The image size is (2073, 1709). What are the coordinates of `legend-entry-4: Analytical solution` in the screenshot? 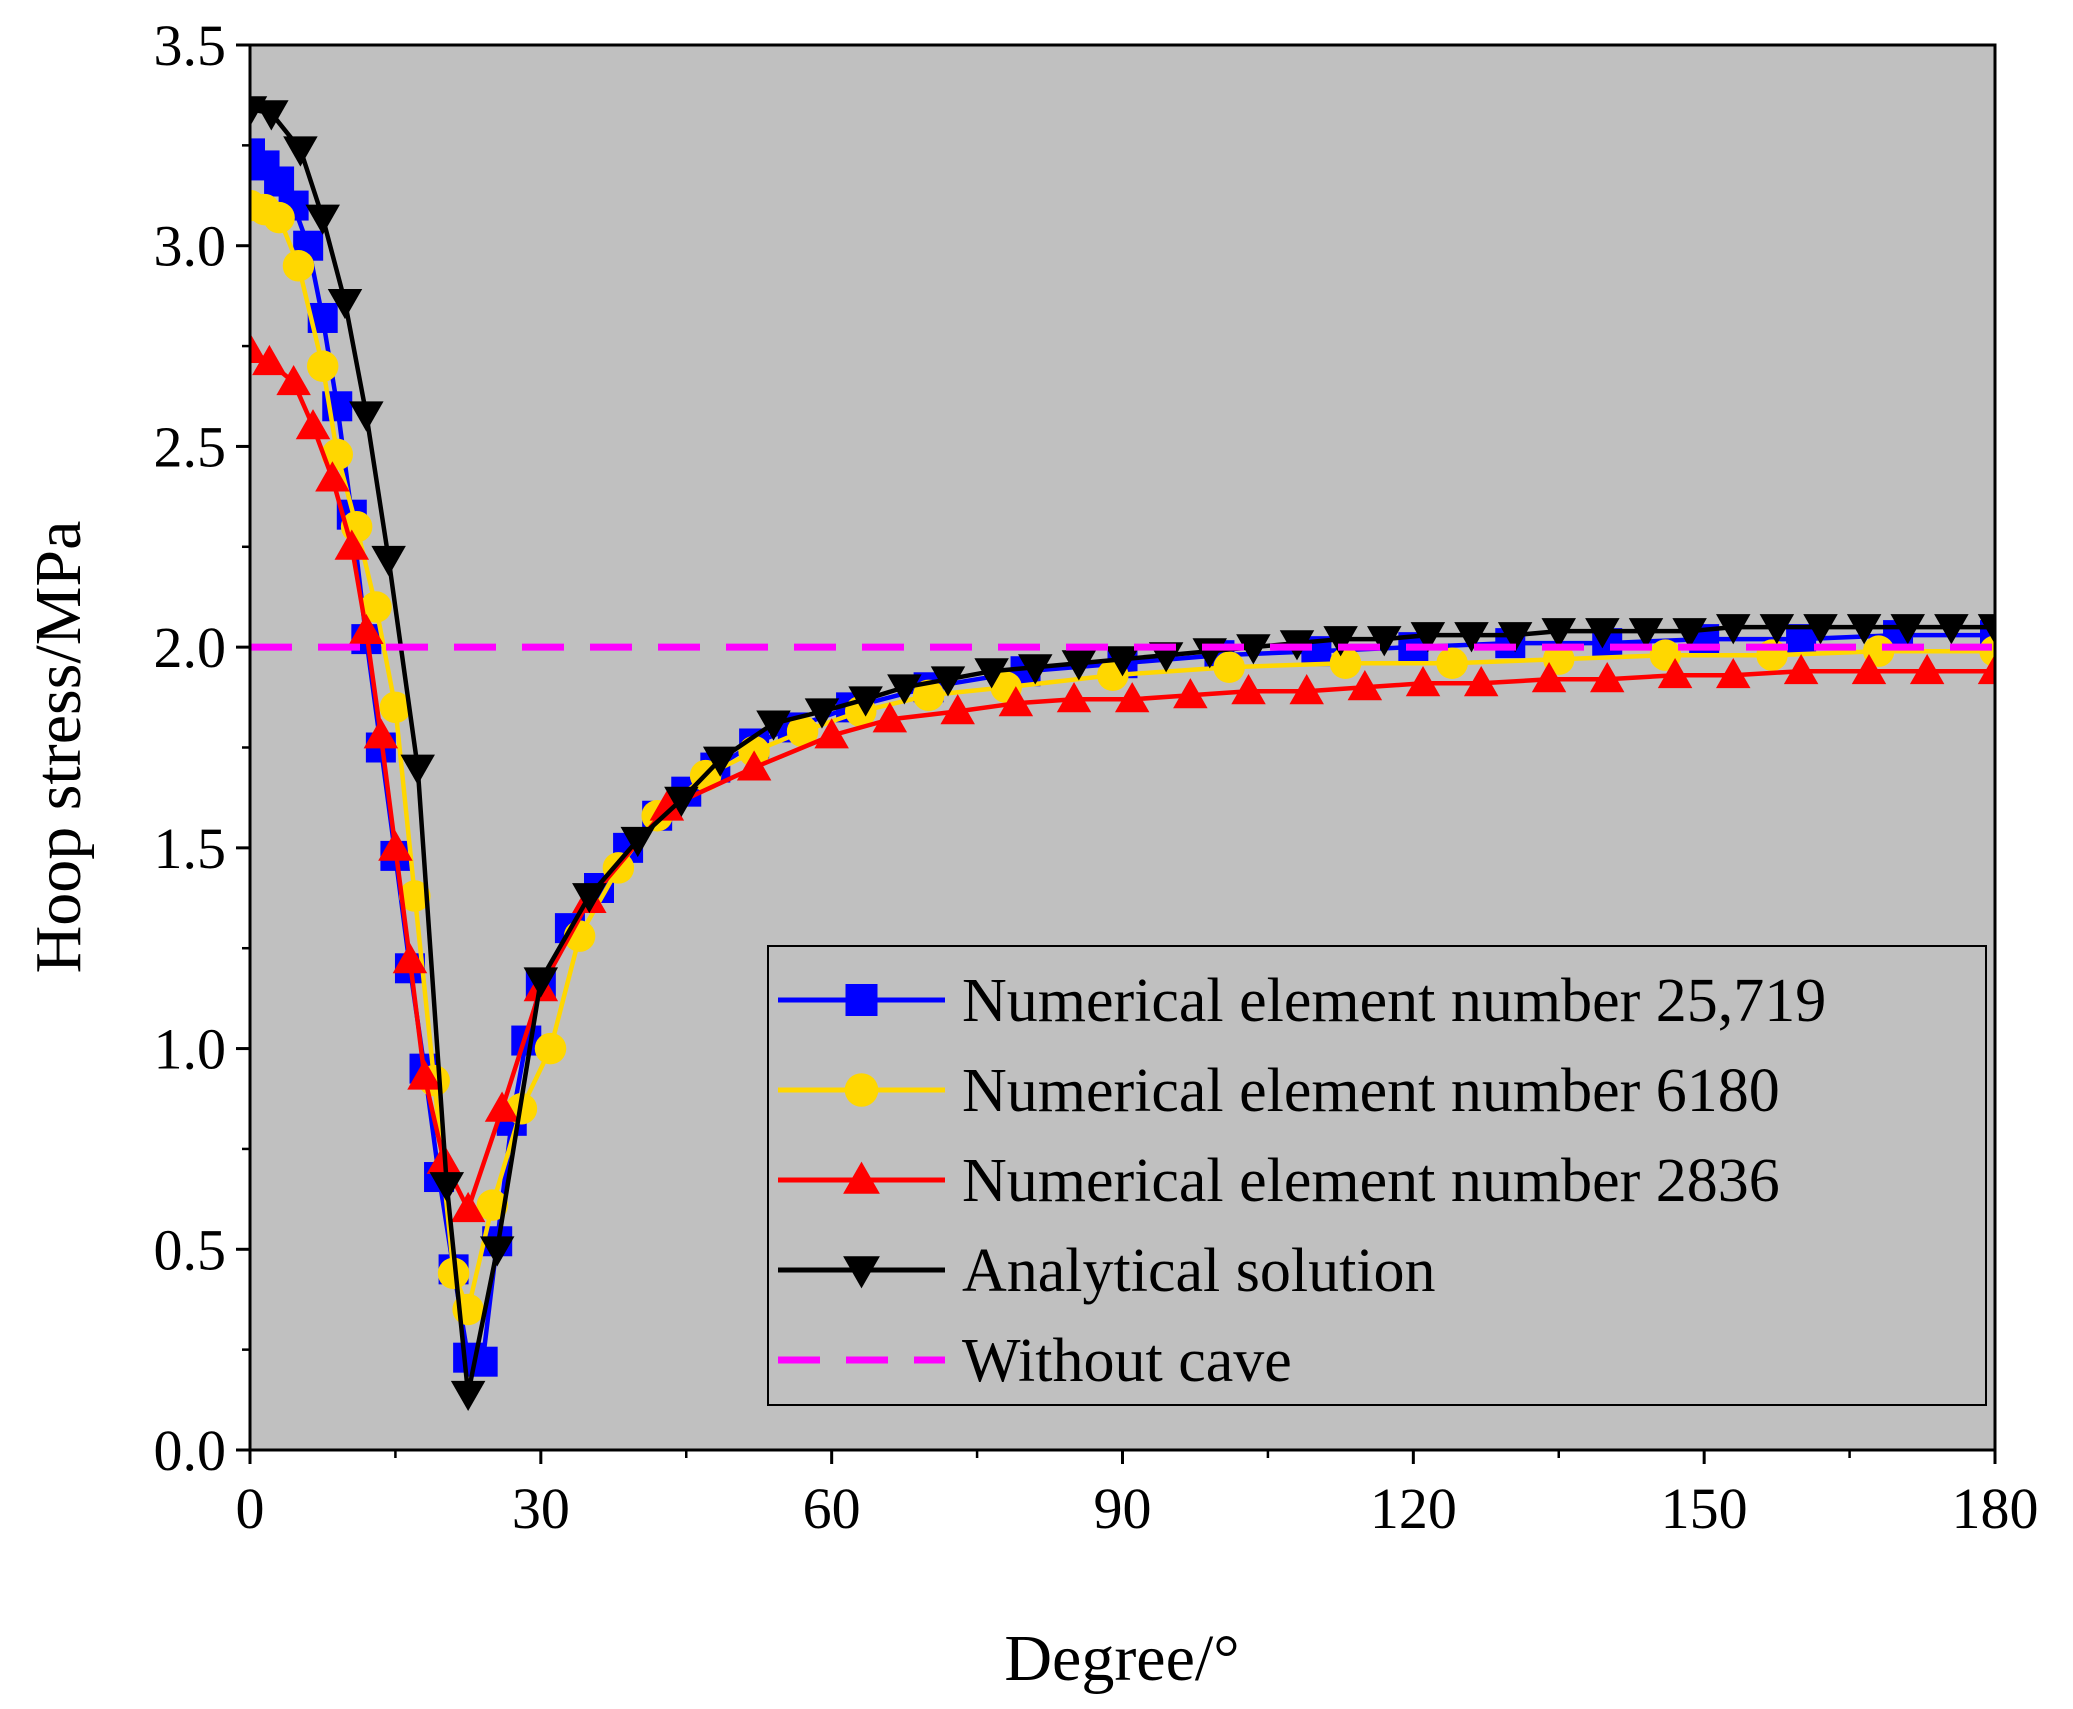 It's located at (1107, 1271).